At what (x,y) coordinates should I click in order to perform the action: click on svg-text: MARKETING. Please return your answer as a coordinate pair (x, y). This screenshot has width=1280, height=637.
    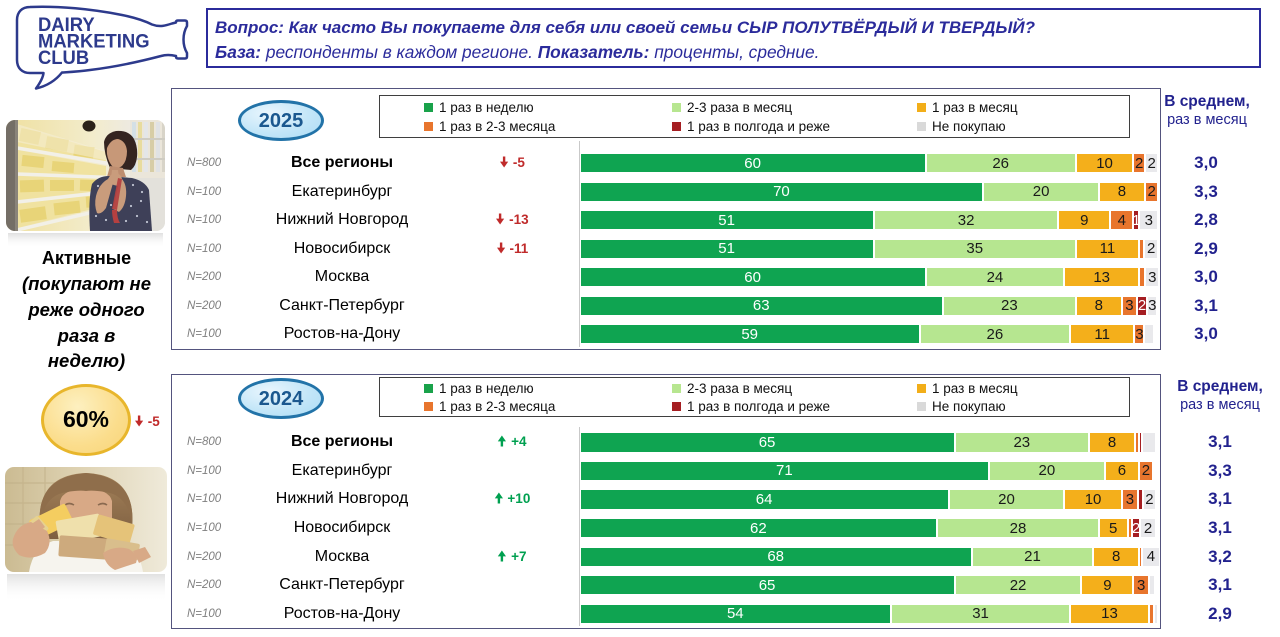
    Looking at the image, I should click on (94, 40).